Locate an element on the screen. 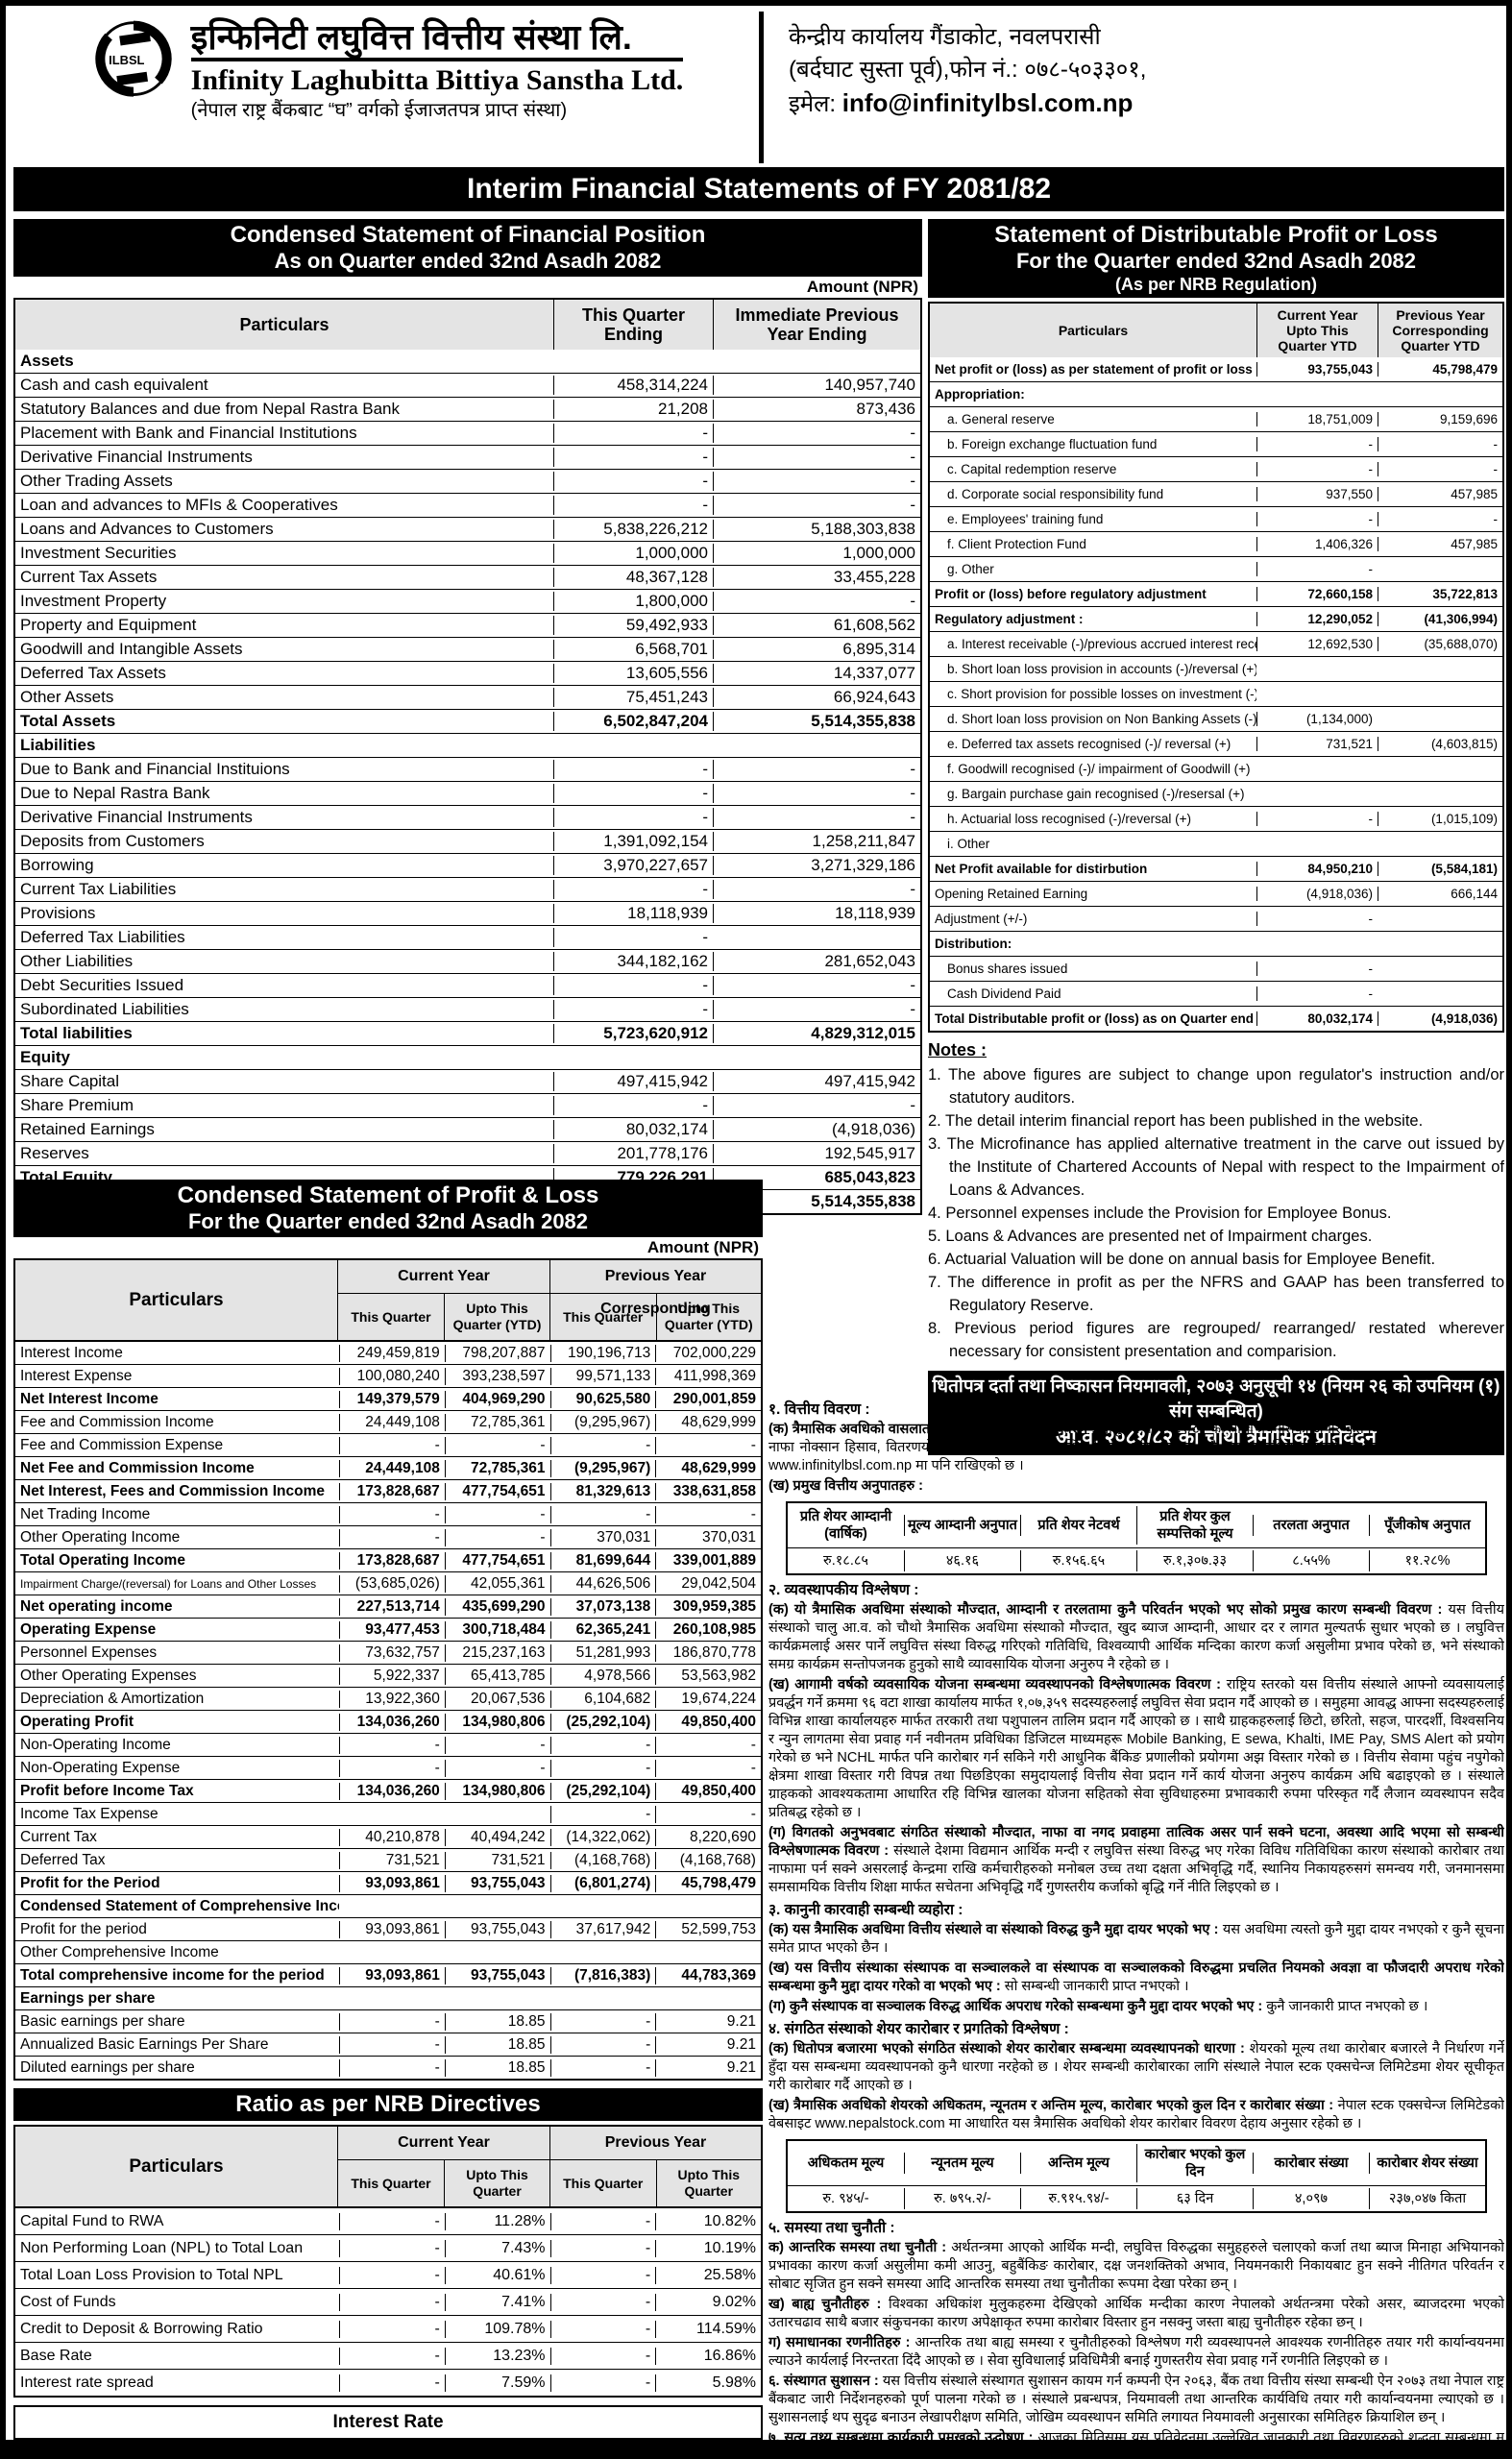 The width and height of the screenshot is (1512, 2459). table-cell: ४६.१६ is located at coordinates (962, 1560).